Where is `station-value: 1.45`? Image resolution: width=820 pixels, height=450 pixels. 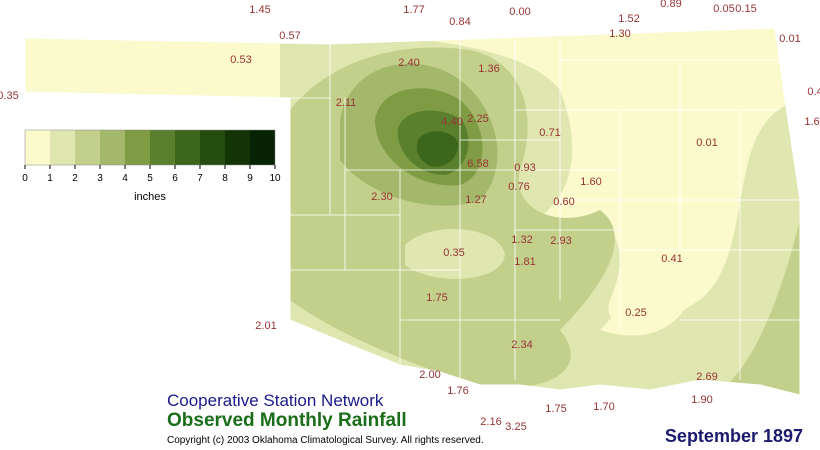 station-value: 1.45 is located at coordinates (259, 10).